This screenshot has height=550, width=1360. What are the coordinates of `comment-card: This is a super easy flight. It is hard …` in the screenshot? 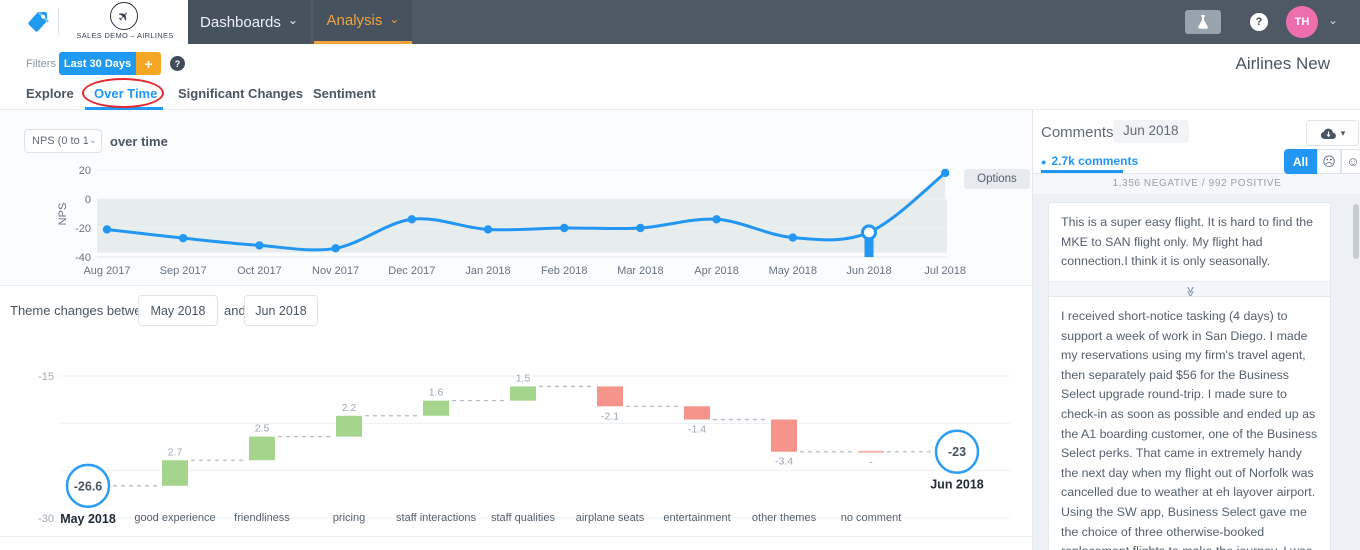 It's located at (1189, 252).